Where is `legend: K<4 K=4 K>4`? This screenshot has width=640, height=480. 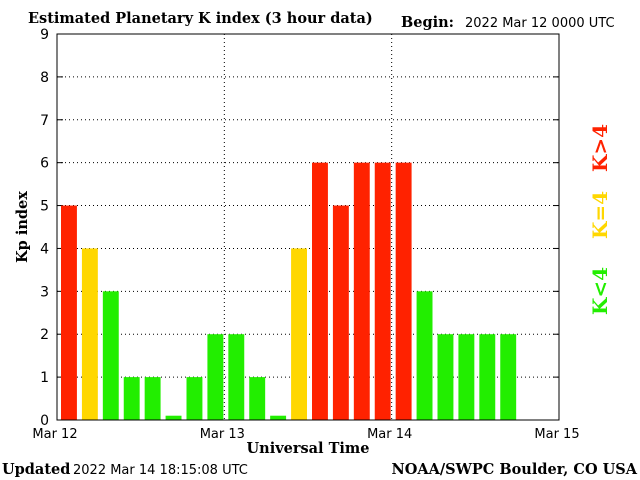
legend: K<4 K=4 K>4 is located at coordinates (600, 219).